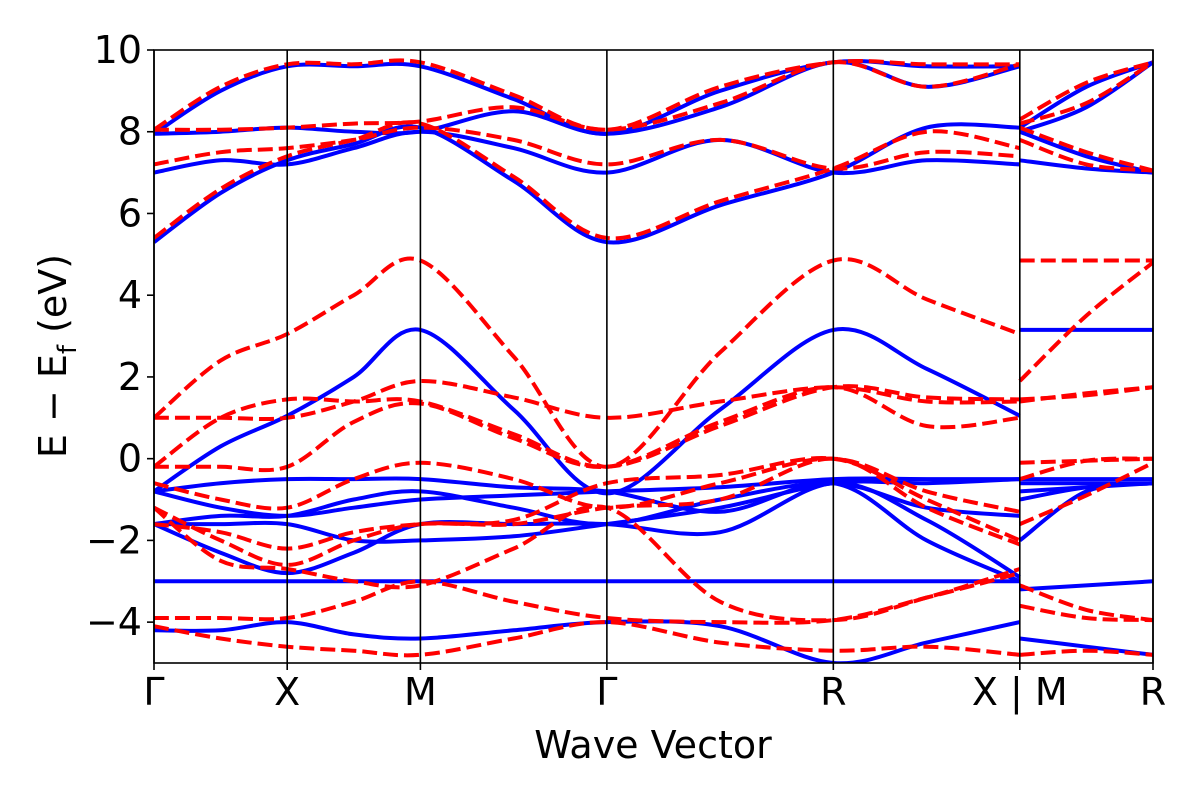  What do you see at coordinates (653, 745) in the screenshot?
I see `x-axis-label: Wave Vector` at bounding box center [653, 745].